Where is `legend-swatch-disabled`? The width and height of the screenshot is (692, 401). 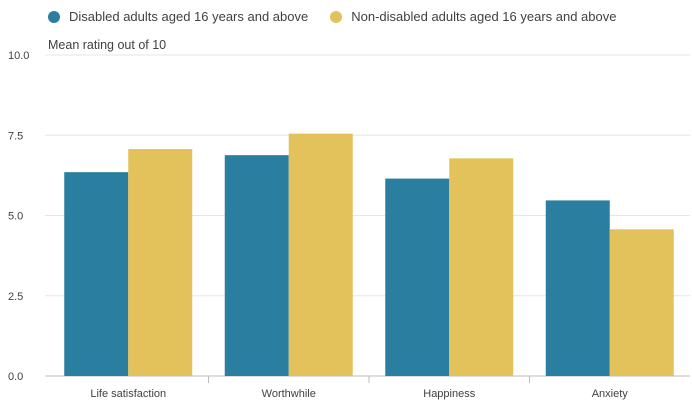 legend-swatch-disabled is located at coordinates (54, 16).